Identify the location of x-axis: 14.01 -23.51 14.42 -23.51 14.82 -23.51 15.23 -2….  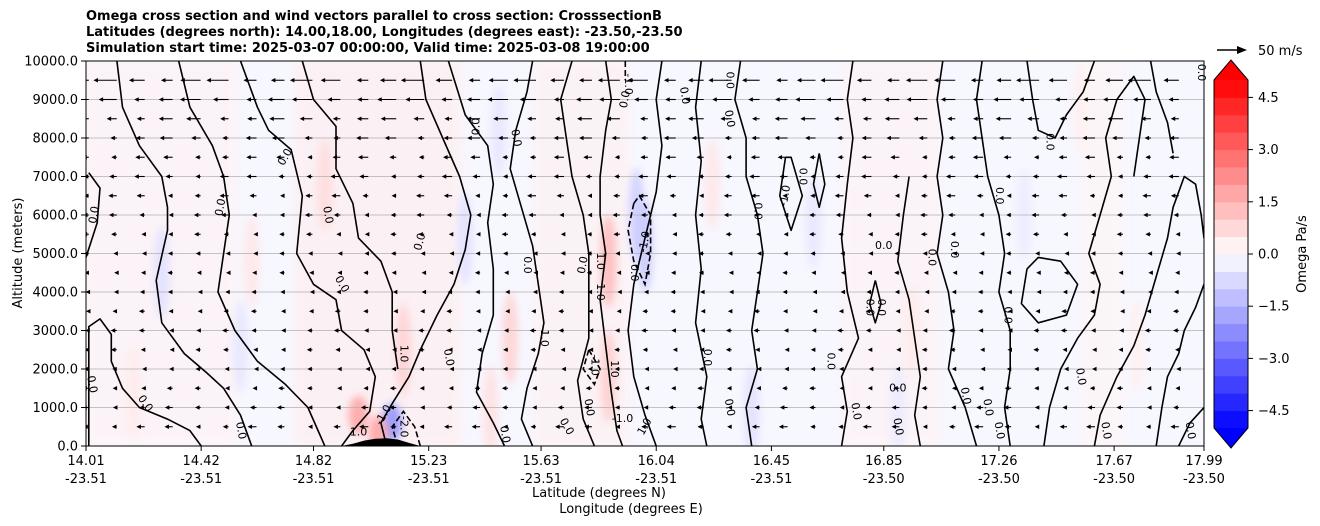
(645, 466).